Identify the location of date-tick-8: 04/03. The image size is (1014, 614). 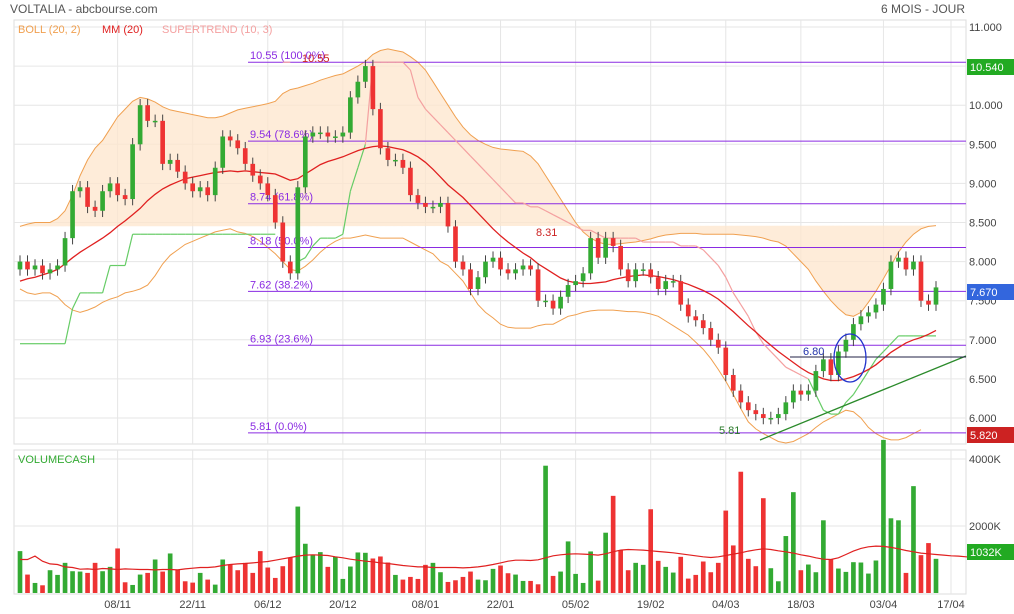
(726, 605).